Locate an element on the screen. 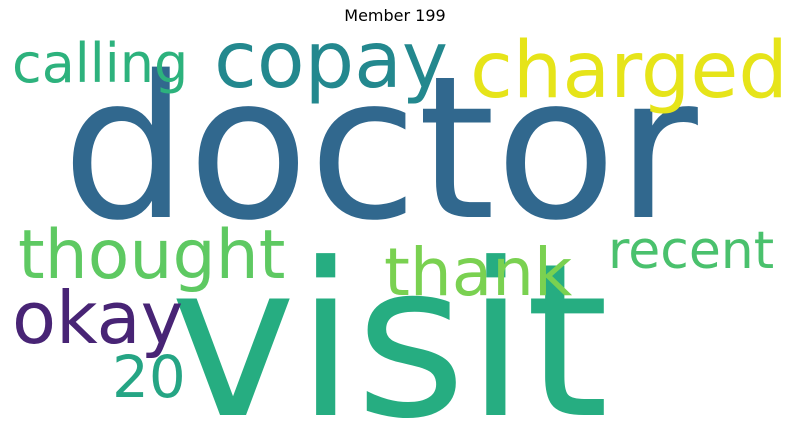 This screenshot has width=790, height=427. word-thank: thank is located at coordinates (478, 272).